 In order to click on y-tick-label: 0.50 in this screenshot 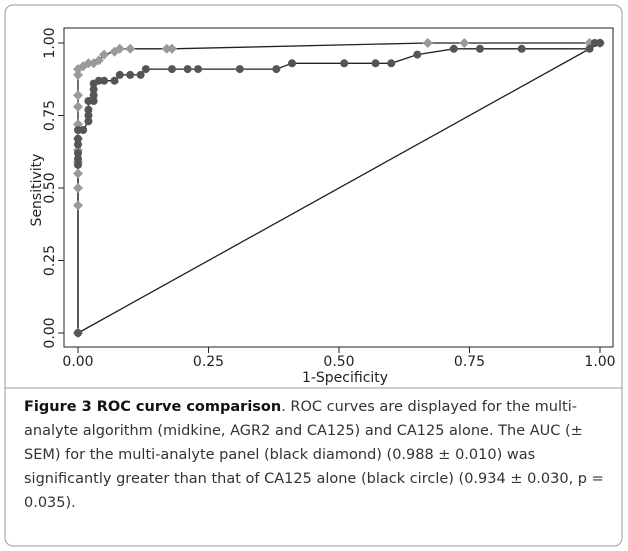, I will do `click(50, 187)`.